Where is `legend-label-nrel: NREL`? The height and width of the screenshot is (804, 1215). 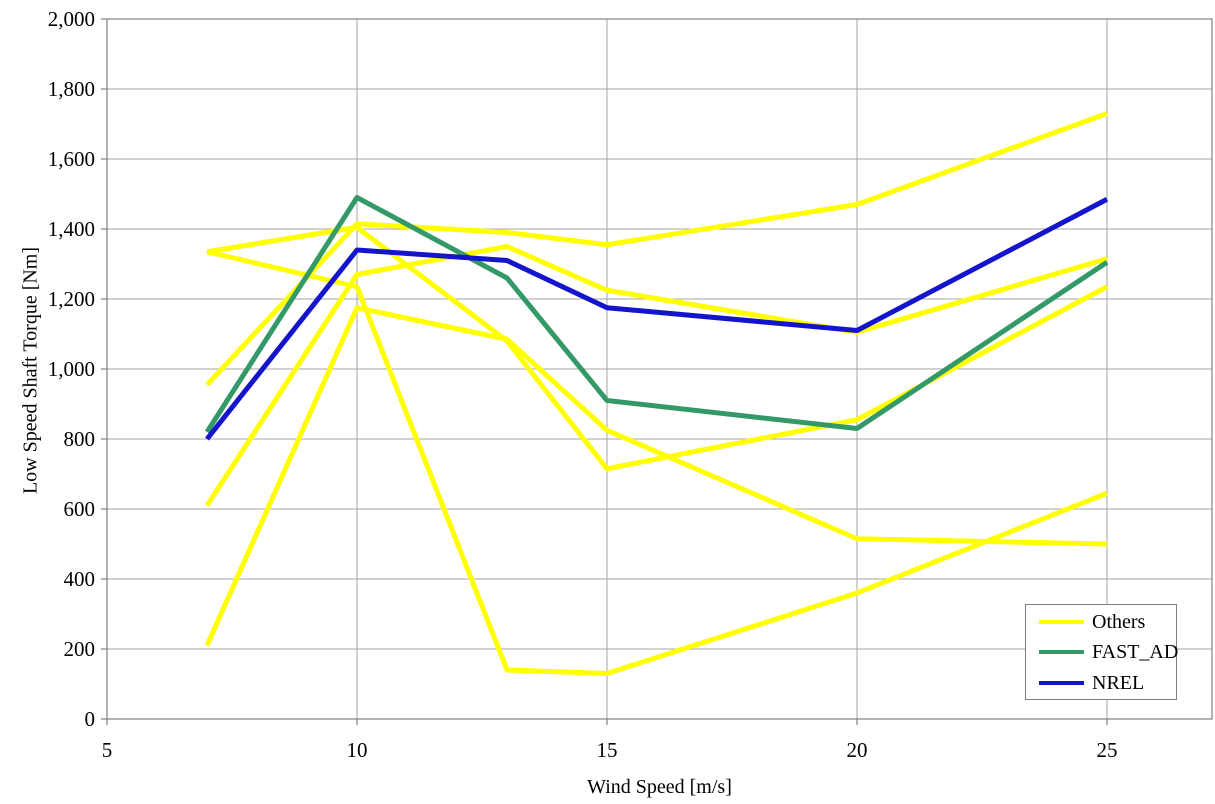
legend-label-nrel: NREL is located at coordinates (1118, 682).